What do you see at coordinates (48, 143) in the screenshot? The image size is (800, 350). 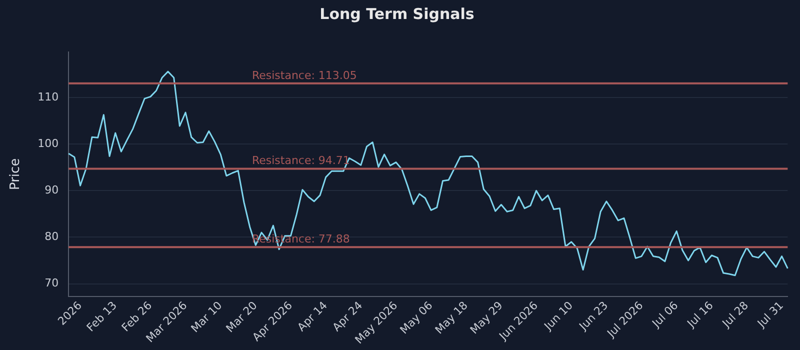 I see `y-tick-label: 100` at bounding box center [48, 143].